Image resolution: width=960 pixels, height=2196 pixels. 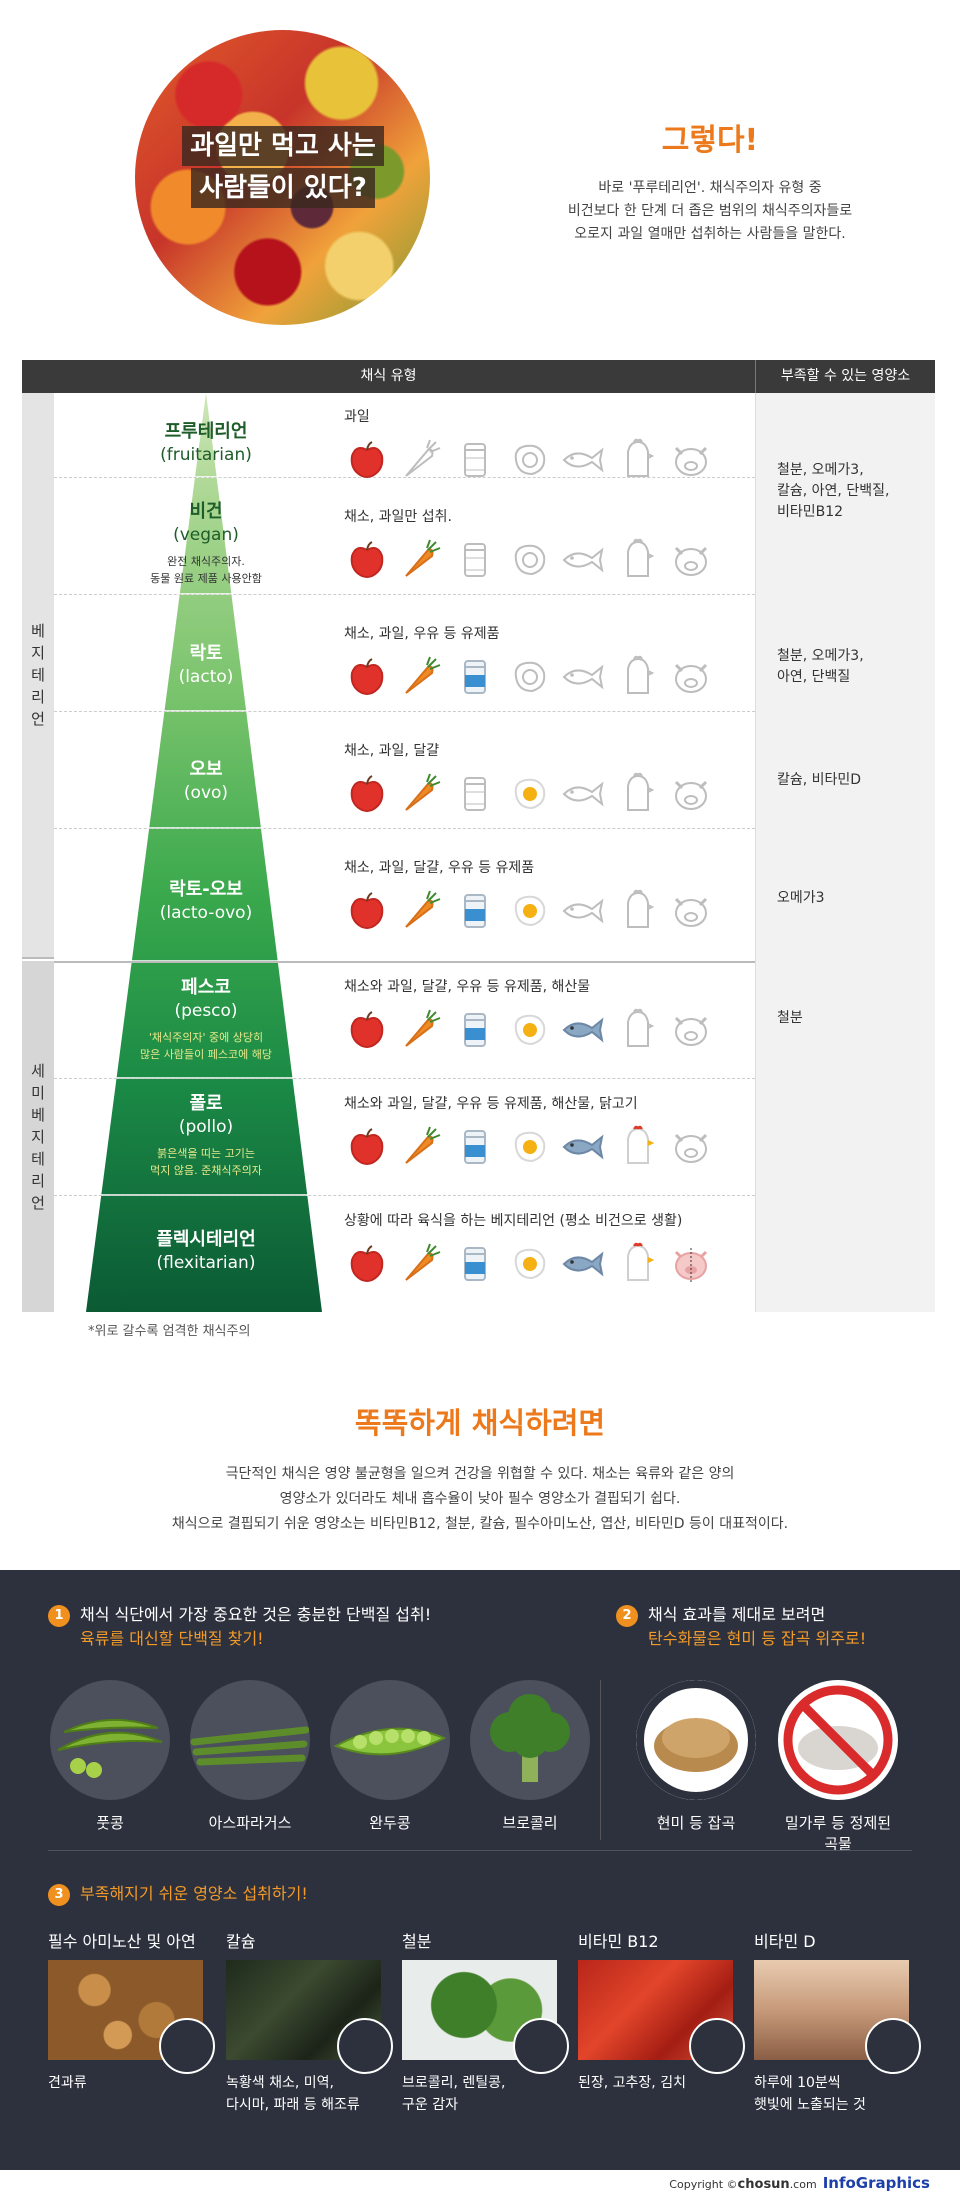 What do you see at coordinates (819, 780) in the screenshot?
I see `nutrient-text: 칼슘, 비타민D` at bounding box center [819, 780].